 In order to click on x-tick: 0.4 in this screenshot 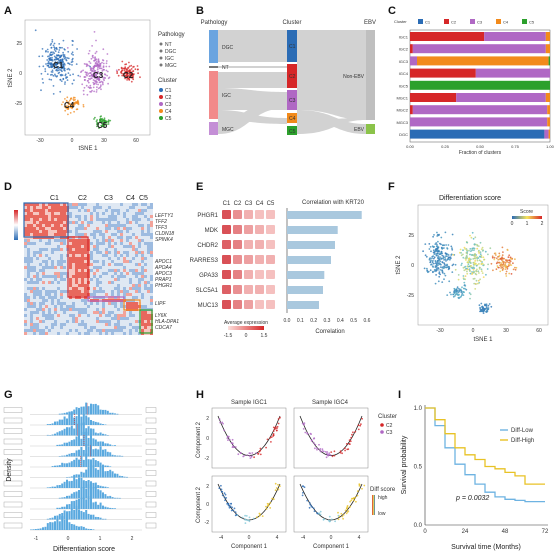, I will do `click(340, 321)`.